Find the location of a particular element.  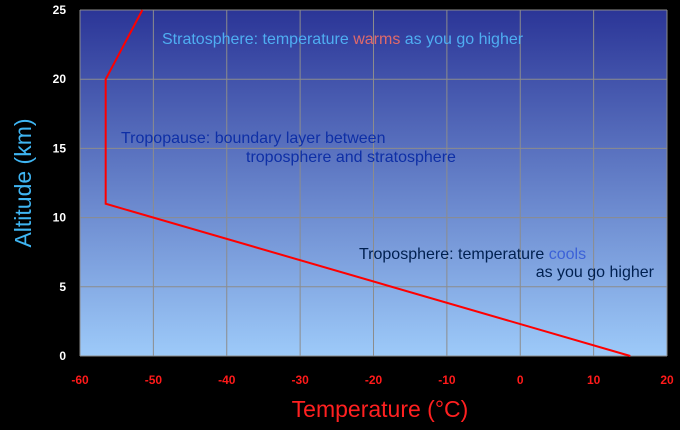

troposphere-annotation-text: Troposphere: temperature is located at coordinates (454, 254).